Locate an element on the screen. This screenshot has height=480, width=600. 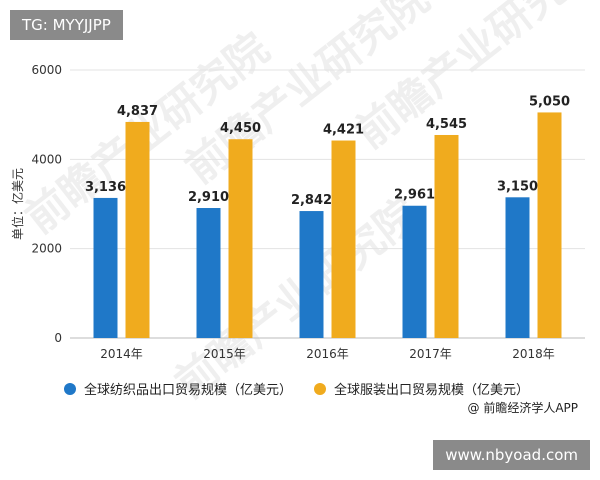
data-label: 5,050 is located at coordinates (549, 101).